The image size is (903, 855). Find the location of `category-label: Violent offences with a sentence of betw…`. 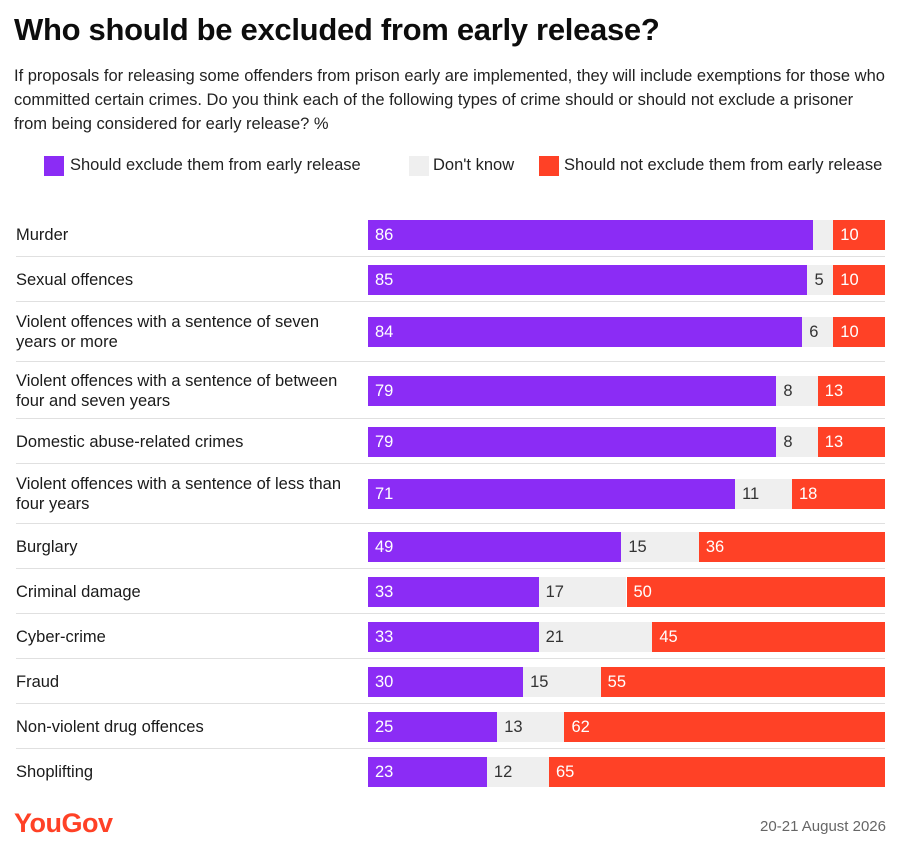

category-label: Violent offences with a sentence of betw… is located at coordinates (177, 390).